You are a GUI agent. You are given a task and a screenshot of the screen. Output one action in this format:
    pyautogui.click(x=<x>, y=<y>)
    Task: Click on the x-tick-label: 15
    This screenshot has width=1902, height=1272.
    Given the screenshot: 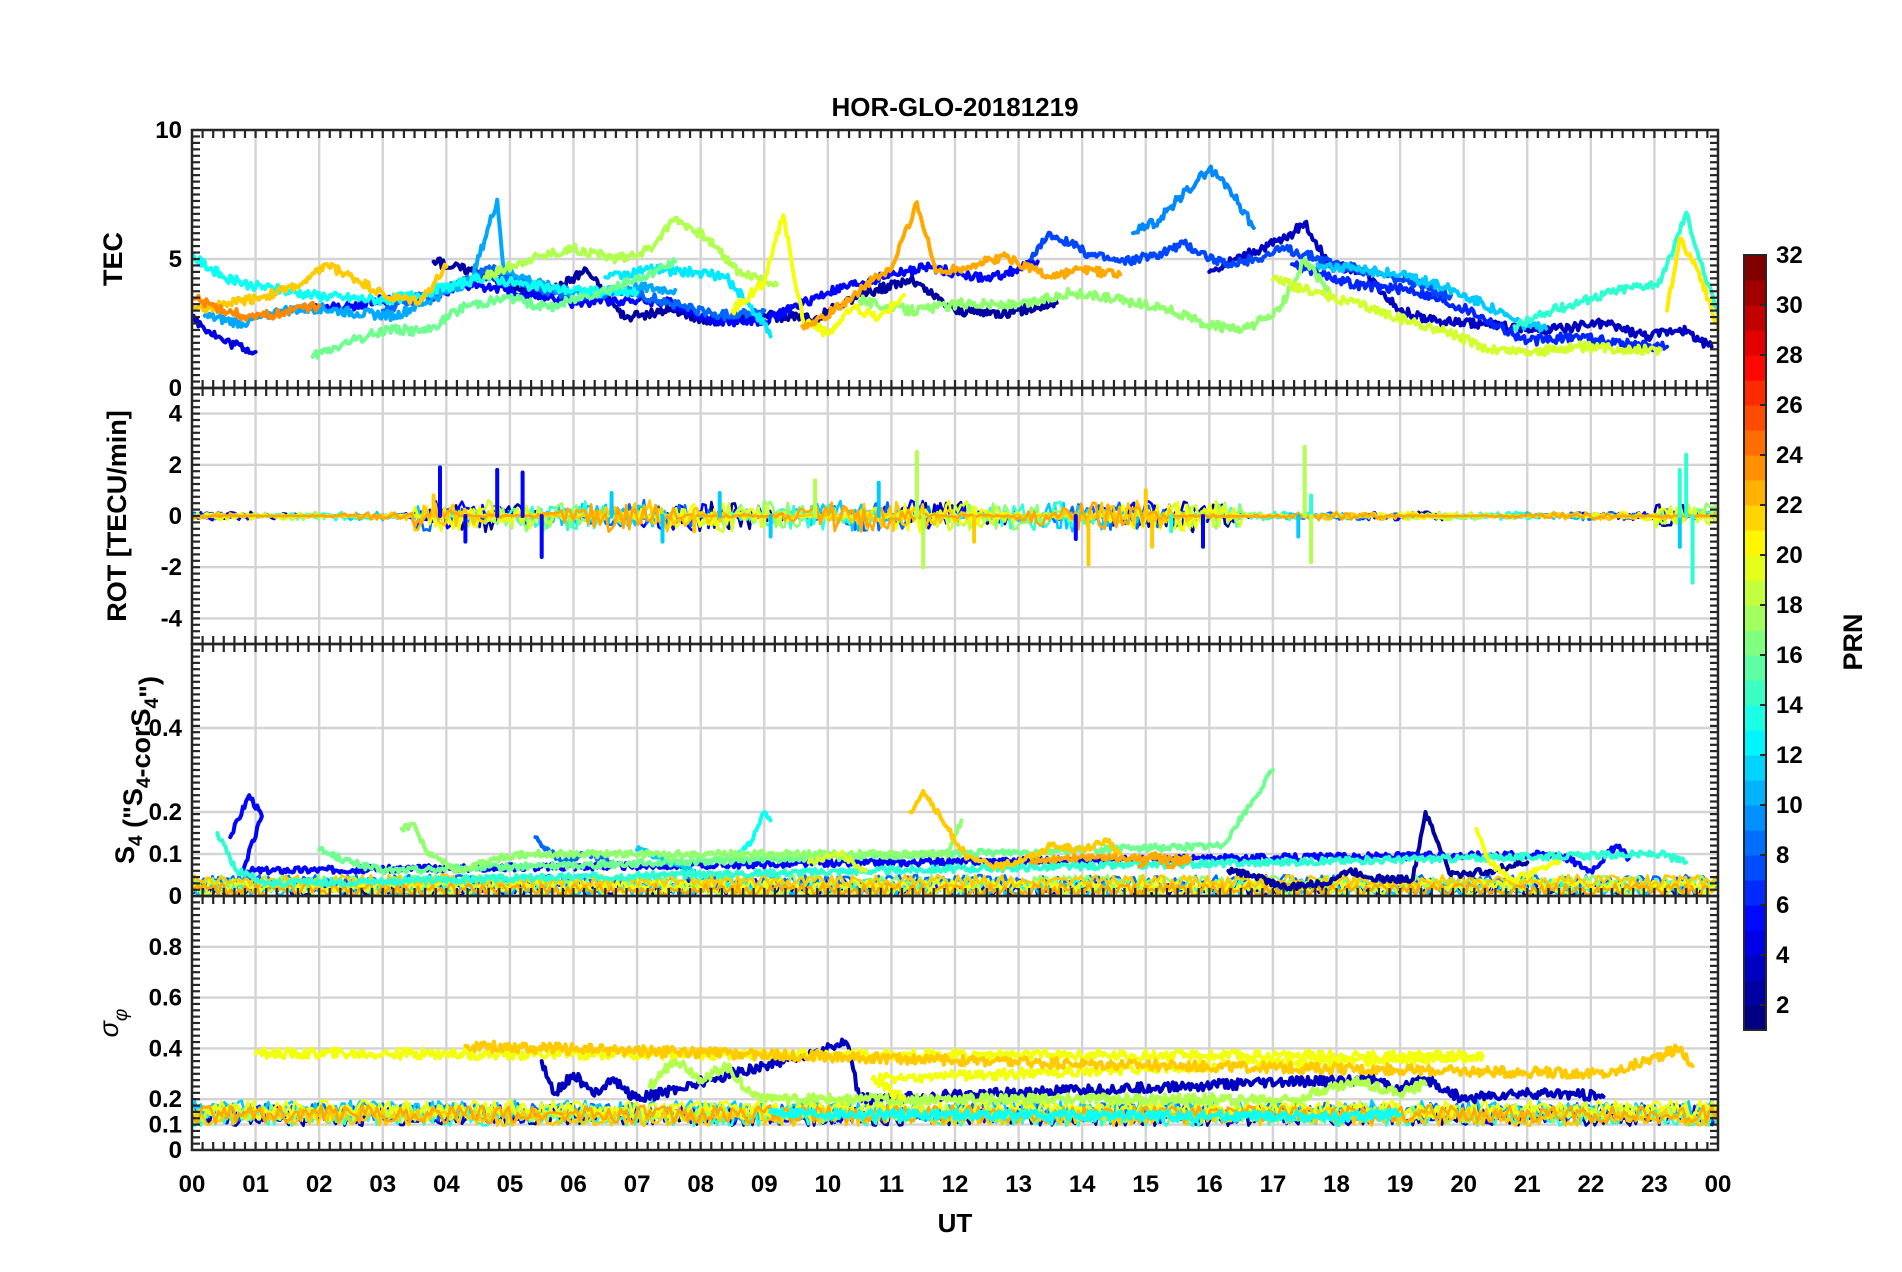 What is the action you would take?
    pyautogui.click(x=1145, y=1184)
    